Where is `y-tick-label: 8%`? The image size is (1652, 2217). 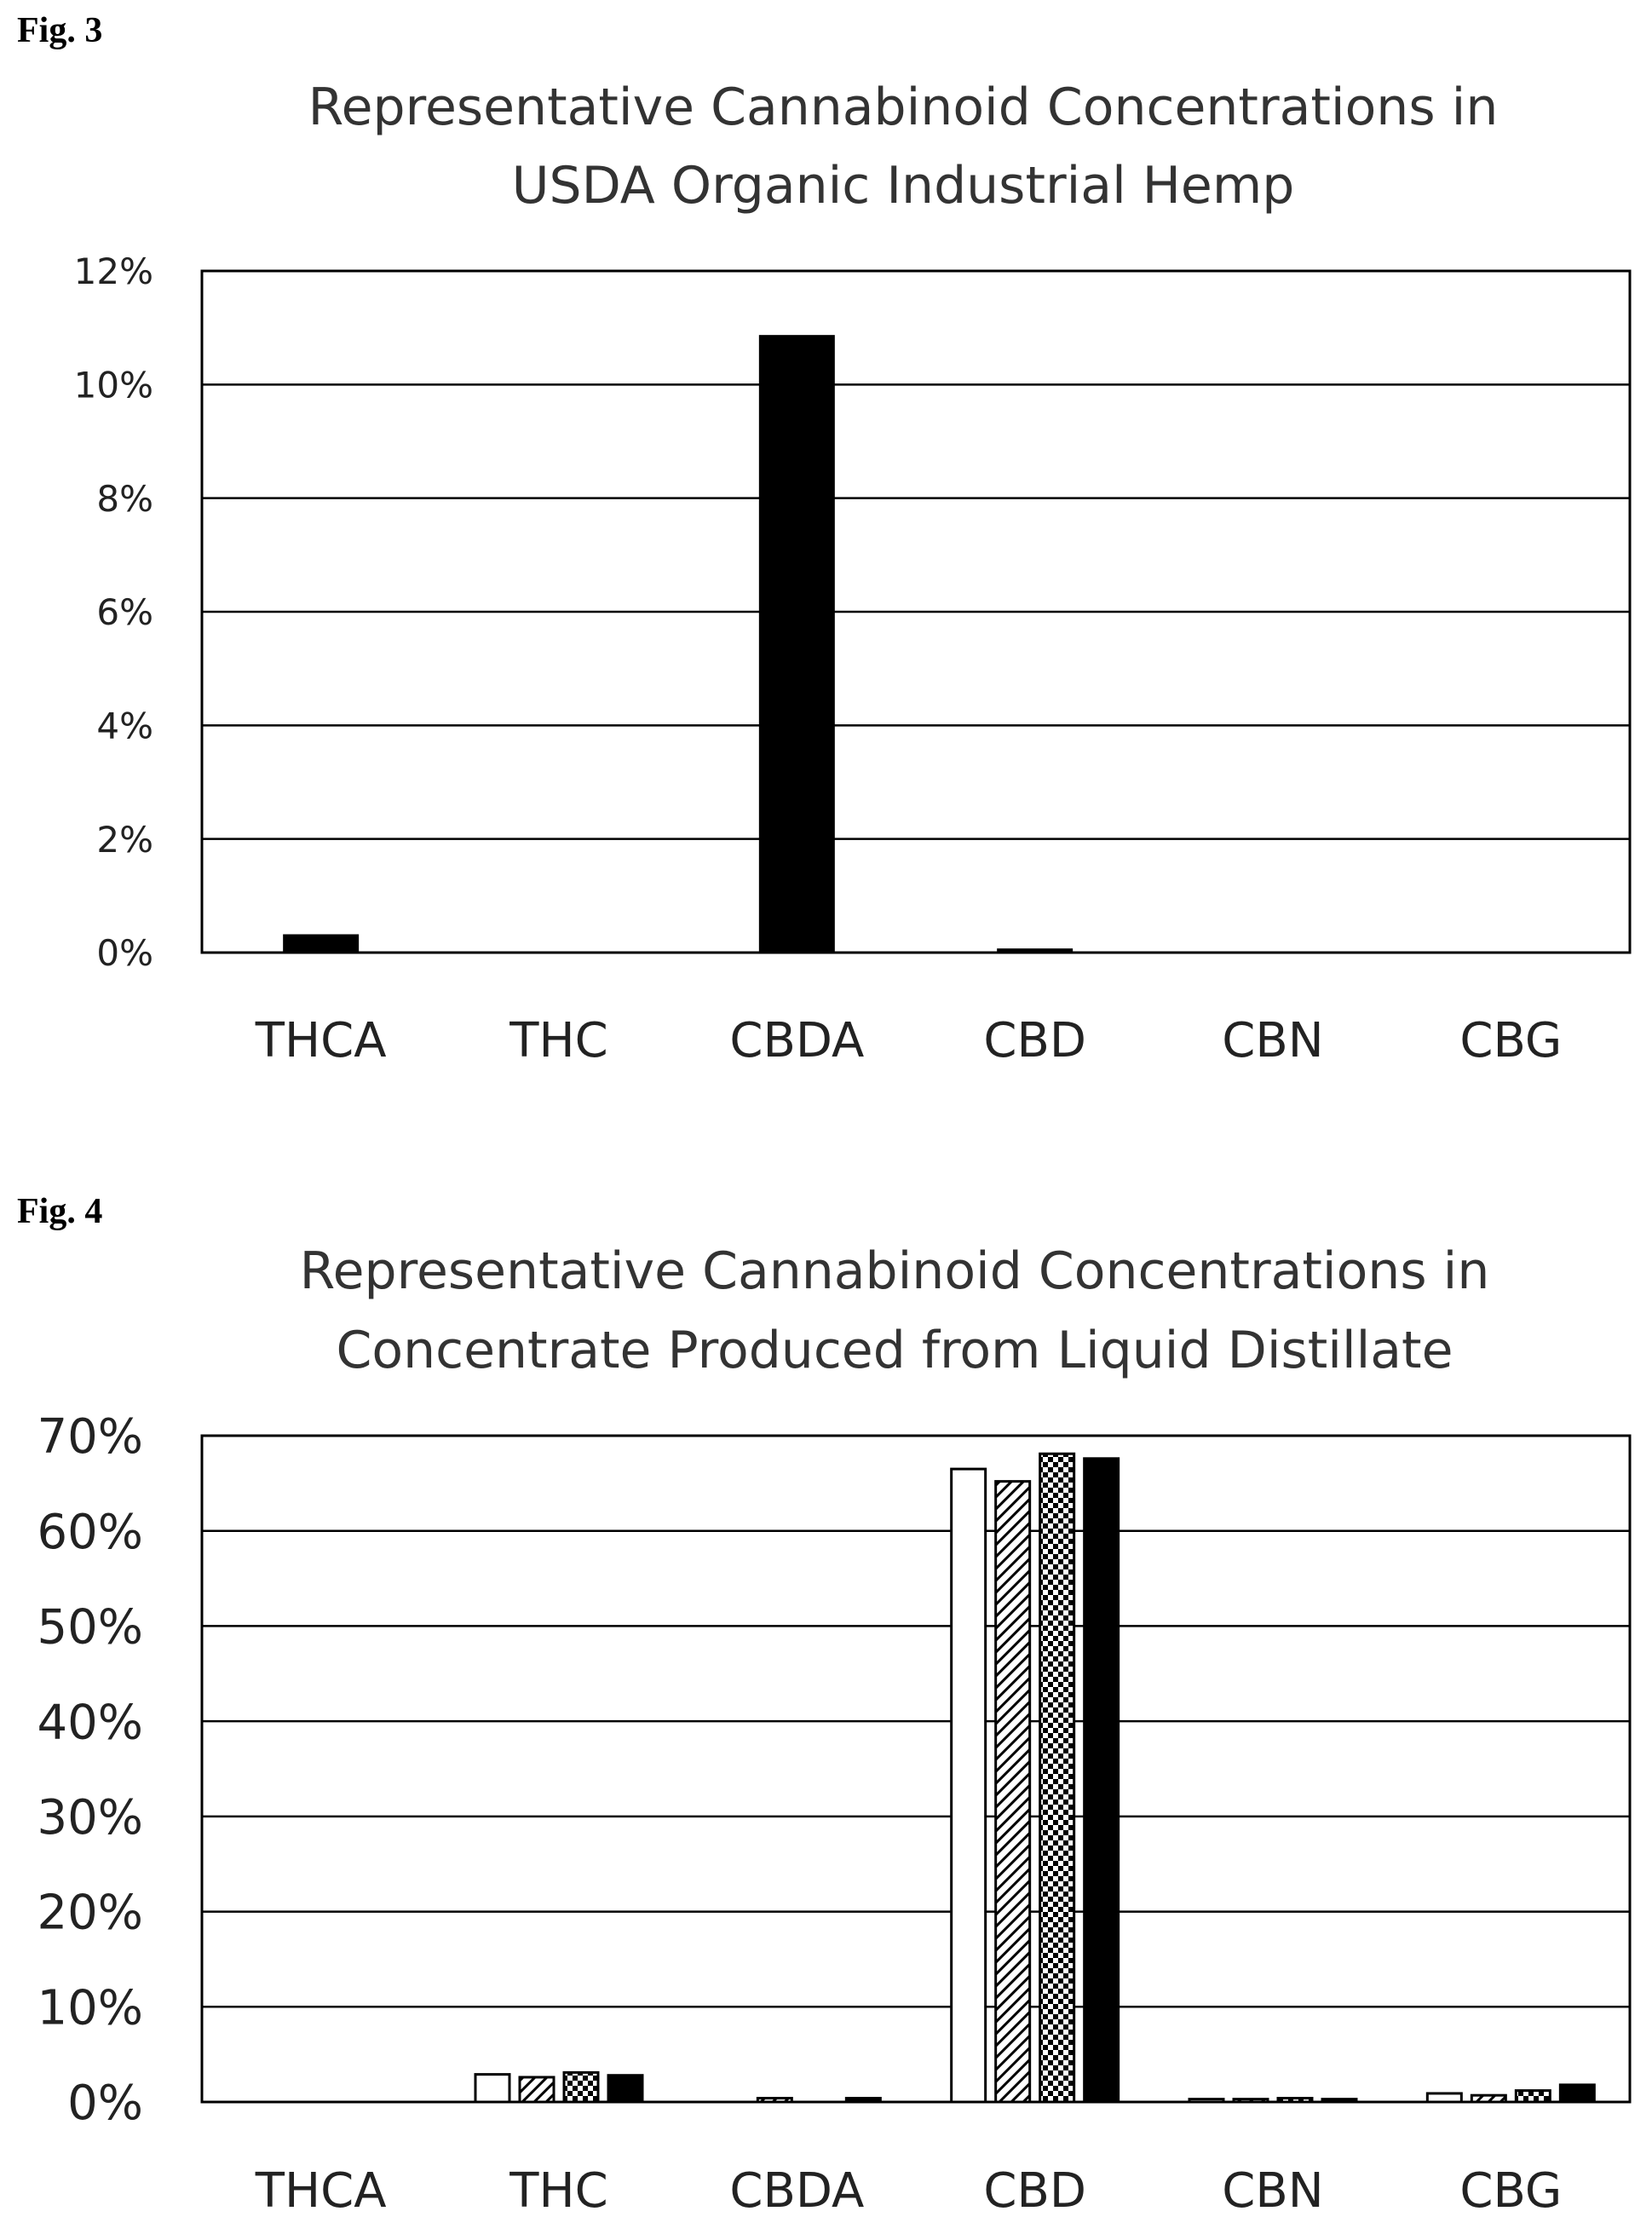 y-tick-label: 8% is located at coordinates (124, 499).